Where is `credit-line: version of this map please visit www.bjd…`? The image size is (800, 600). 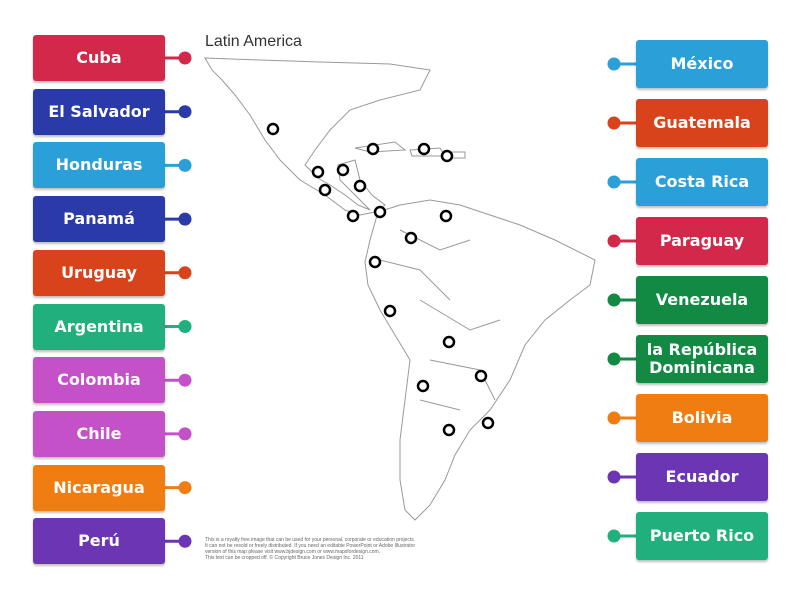
credit-line: version of this map please visit www.bjd… is located at coordinates (293, 552).